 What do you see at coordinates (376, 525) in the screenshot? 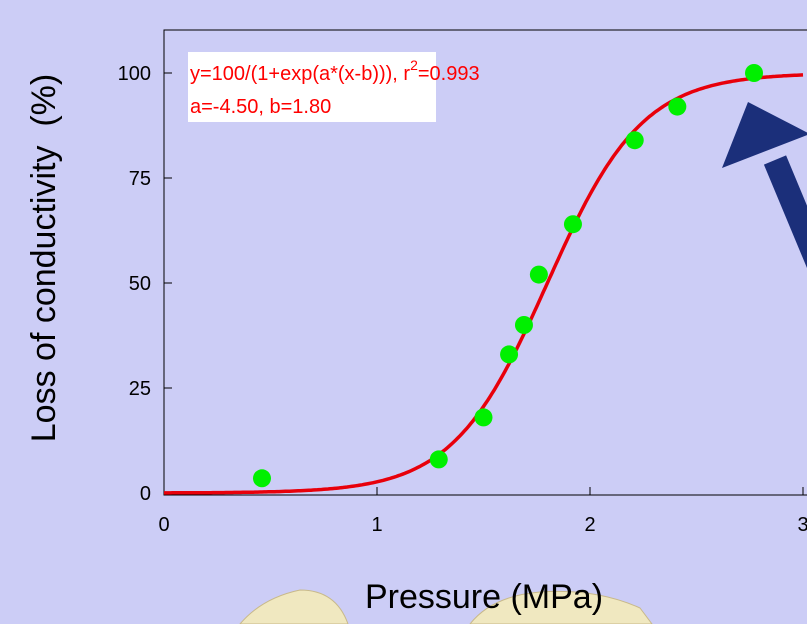
I see `x-tick-label: 1` at bounding box center [376, 525].